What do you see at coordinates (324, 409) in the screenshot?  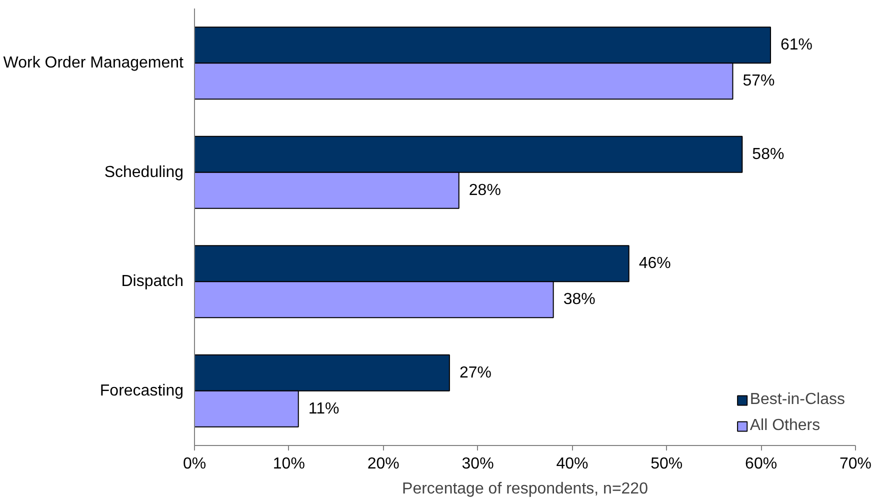 I see `data-label: 11%` at bounding box center [324, 409].